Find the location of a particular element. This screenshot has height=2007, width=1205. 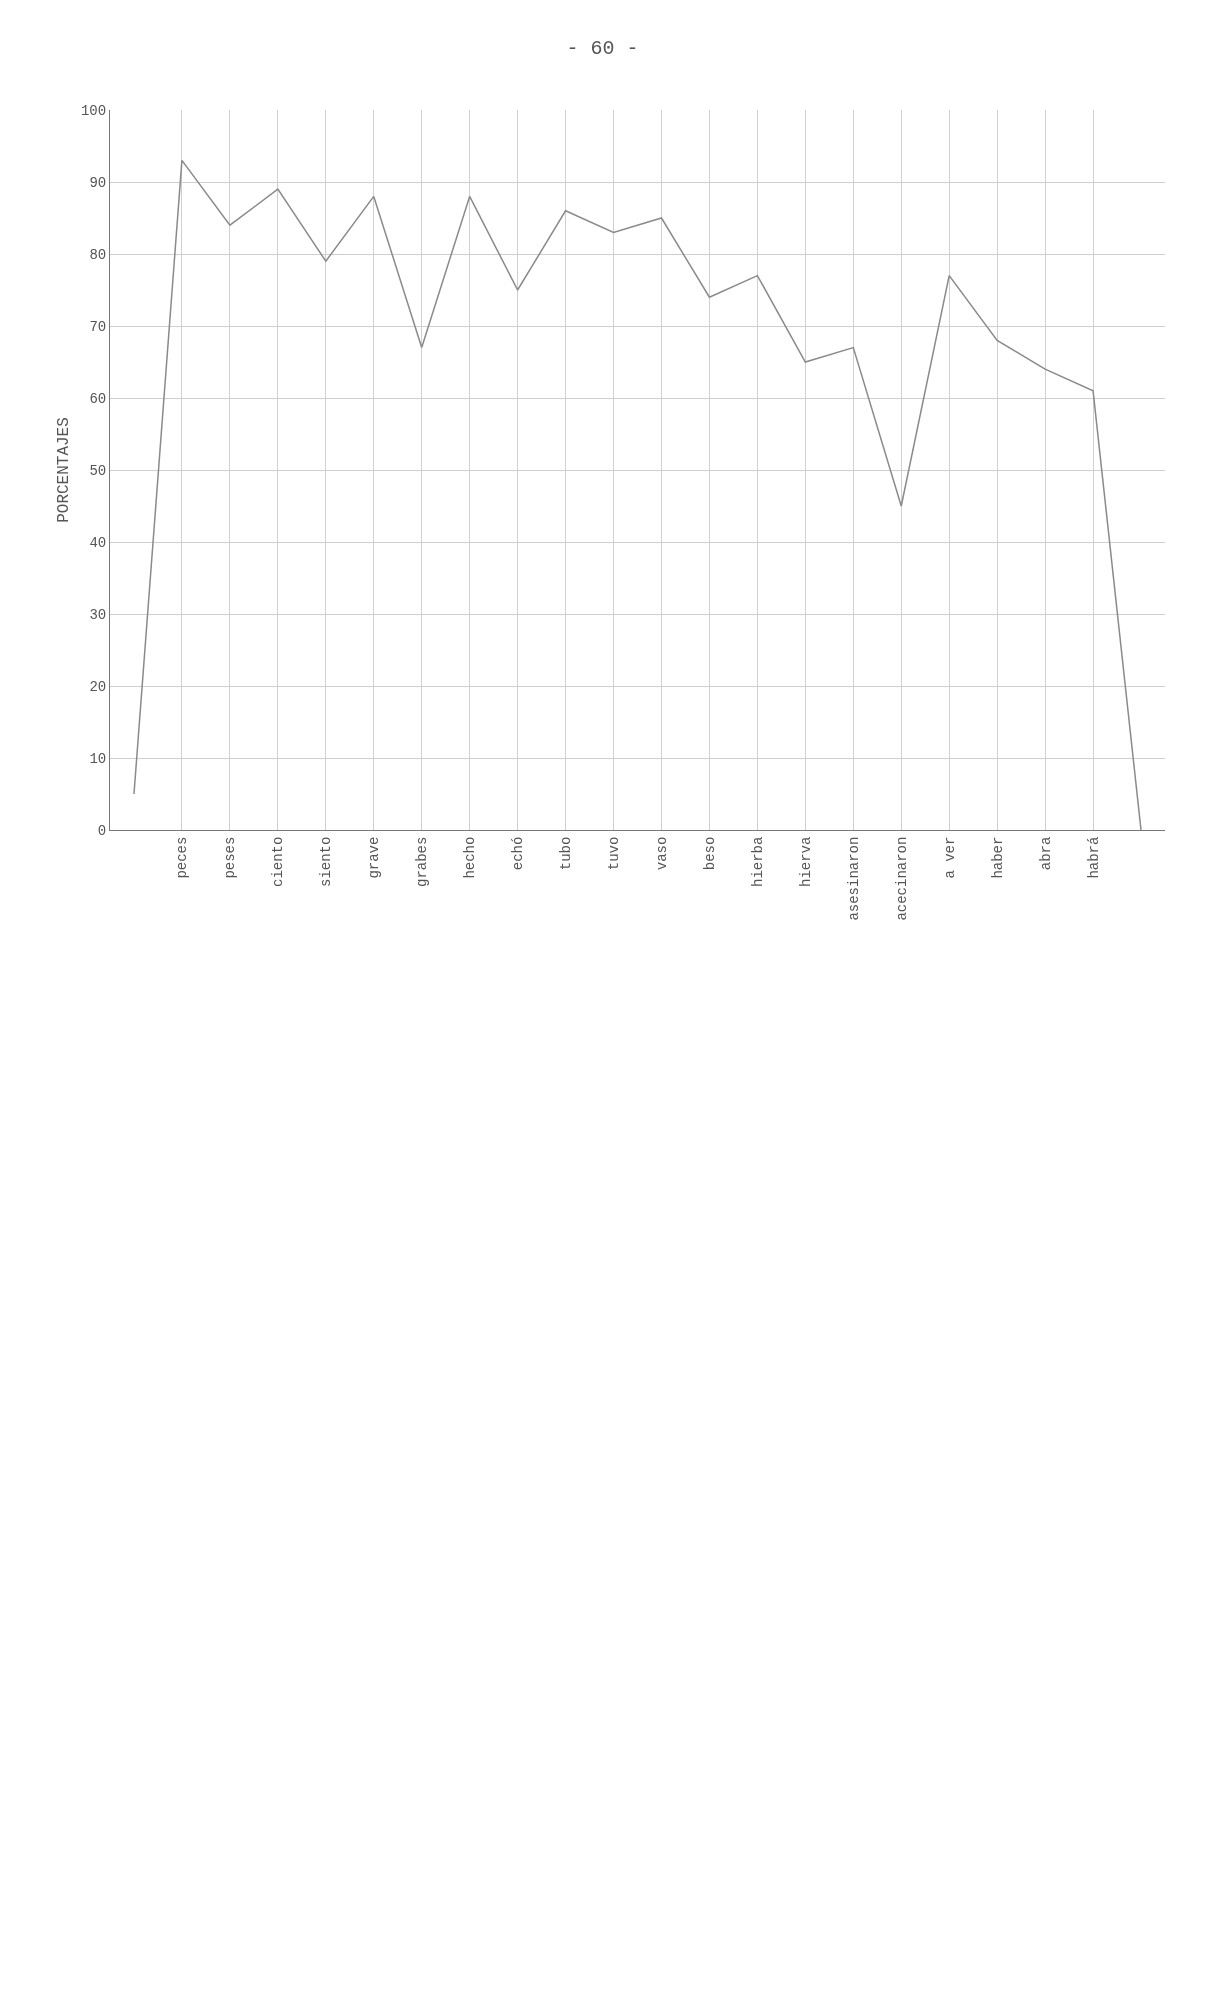

x-tick-label: tubo is located at coordinates (566, 853).